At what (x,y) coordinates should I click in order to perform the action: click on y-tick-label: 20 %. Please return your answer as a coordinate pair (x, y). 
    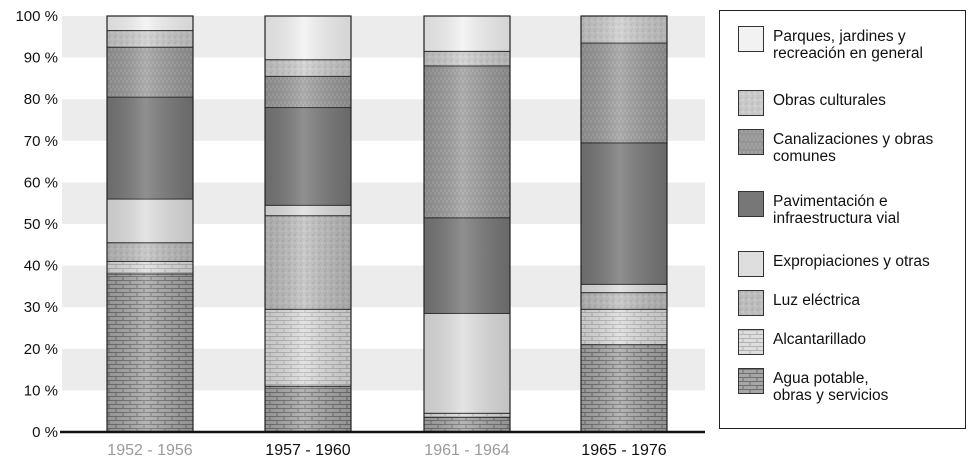
    Looking at the image, I should click on (41, 349).